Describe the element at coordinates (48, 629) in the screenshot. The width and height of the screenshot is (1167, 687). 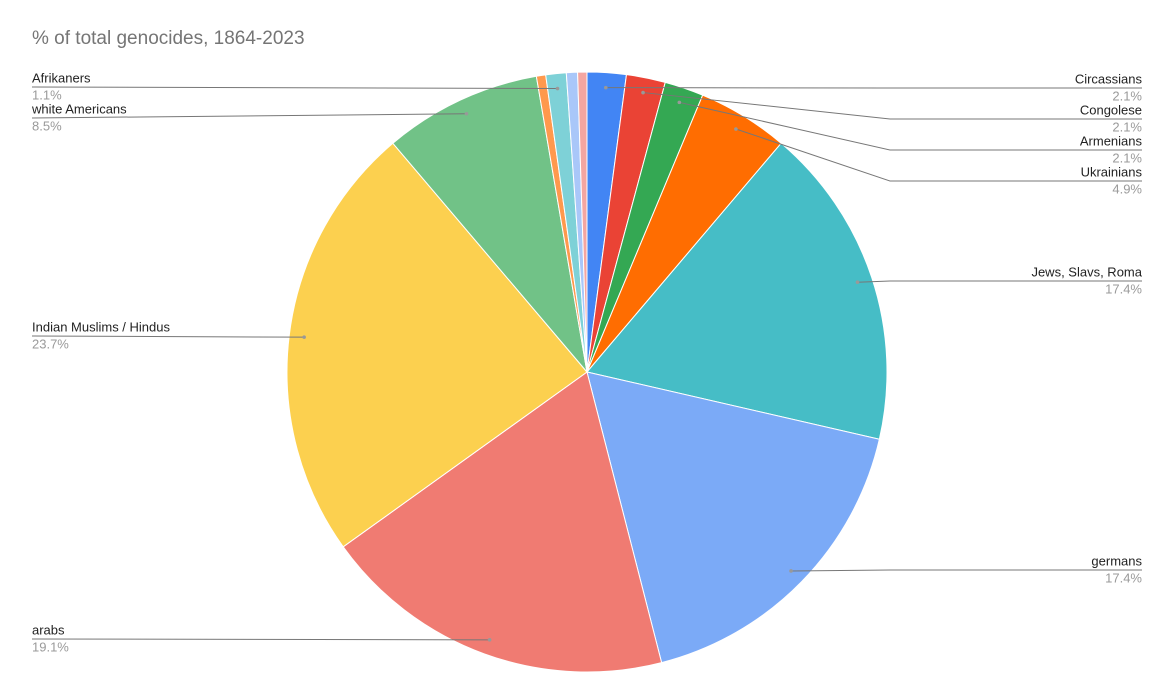
I see `slice-label: arabs` at that location.